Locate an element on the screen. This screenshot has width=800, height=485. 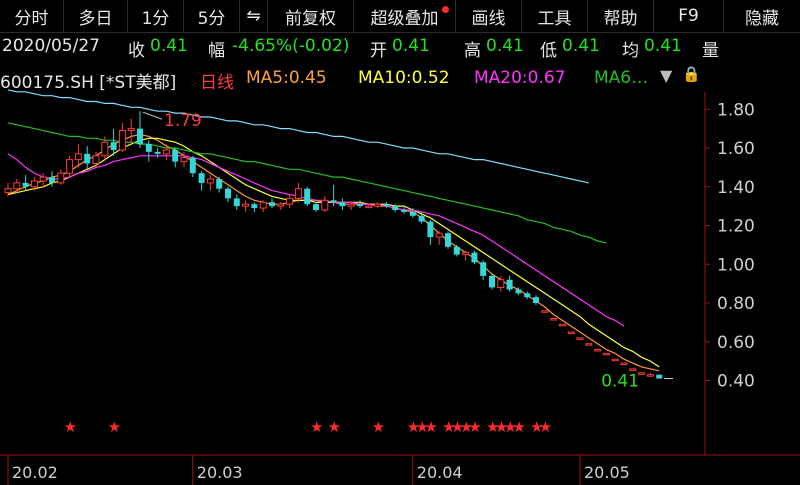
y-tick-label: 0.60 is located at coordinates (736, 343).